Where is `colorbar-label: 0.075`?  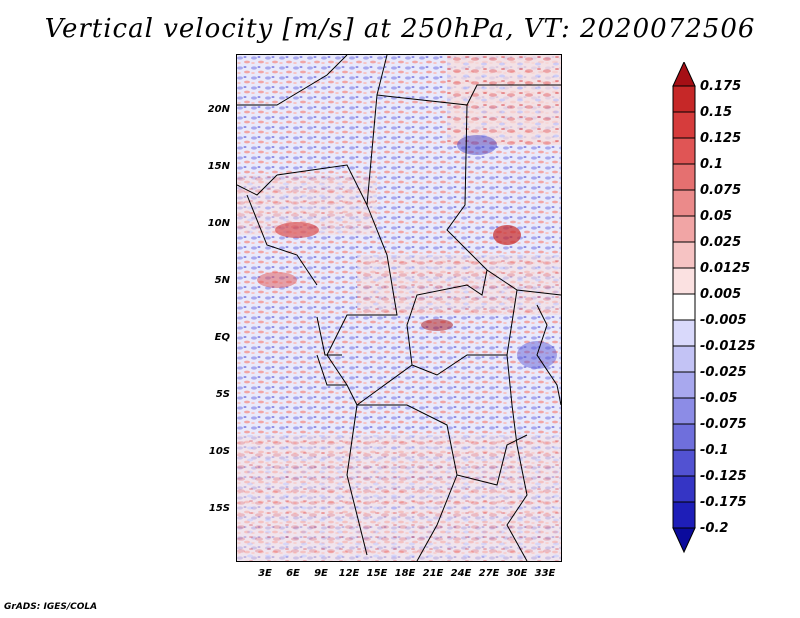 colorbar-label: 0.075 is located at coordinates (721, 190).